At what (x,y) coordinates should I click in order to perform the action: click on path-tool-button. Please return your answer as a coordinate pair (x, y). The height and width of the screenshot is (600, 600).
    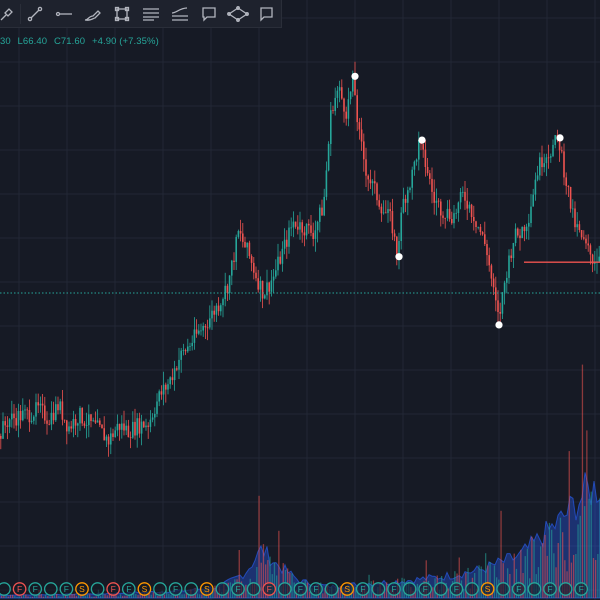
    Looking at the image, I should click on (35, 14).